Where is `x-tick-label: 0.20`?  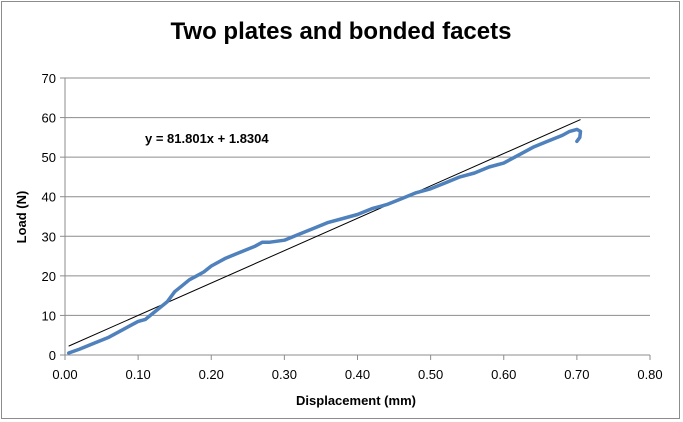
x-tick-label: 0.20 is located at coordinates (211, 374).